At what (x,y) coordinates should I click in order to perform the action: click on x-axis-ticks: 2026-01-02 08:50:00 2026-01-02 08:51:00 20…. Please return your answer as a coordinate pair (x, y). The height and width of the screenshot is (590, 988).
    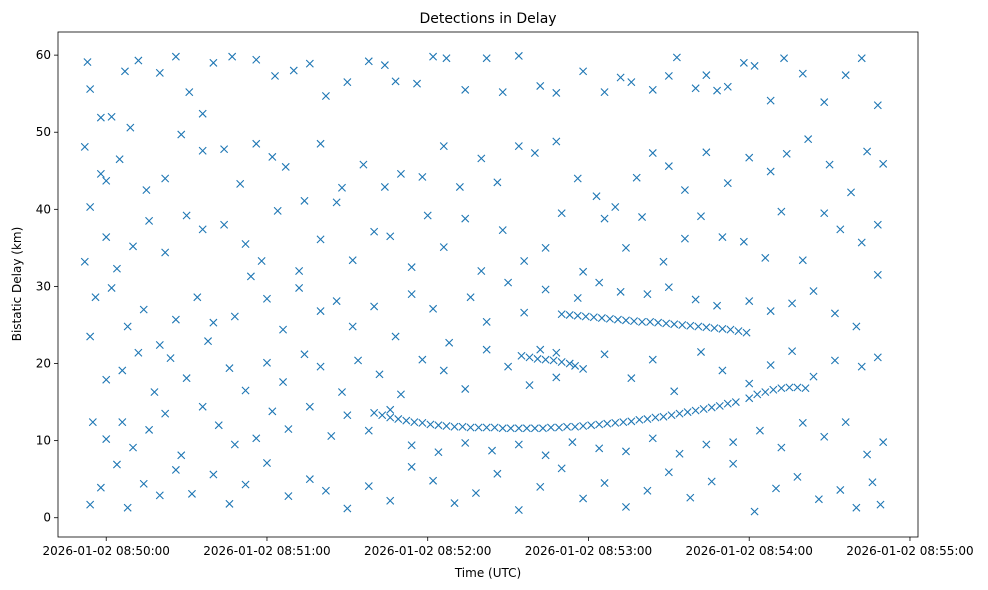
    Looking at the image, I should click on (508, 547).